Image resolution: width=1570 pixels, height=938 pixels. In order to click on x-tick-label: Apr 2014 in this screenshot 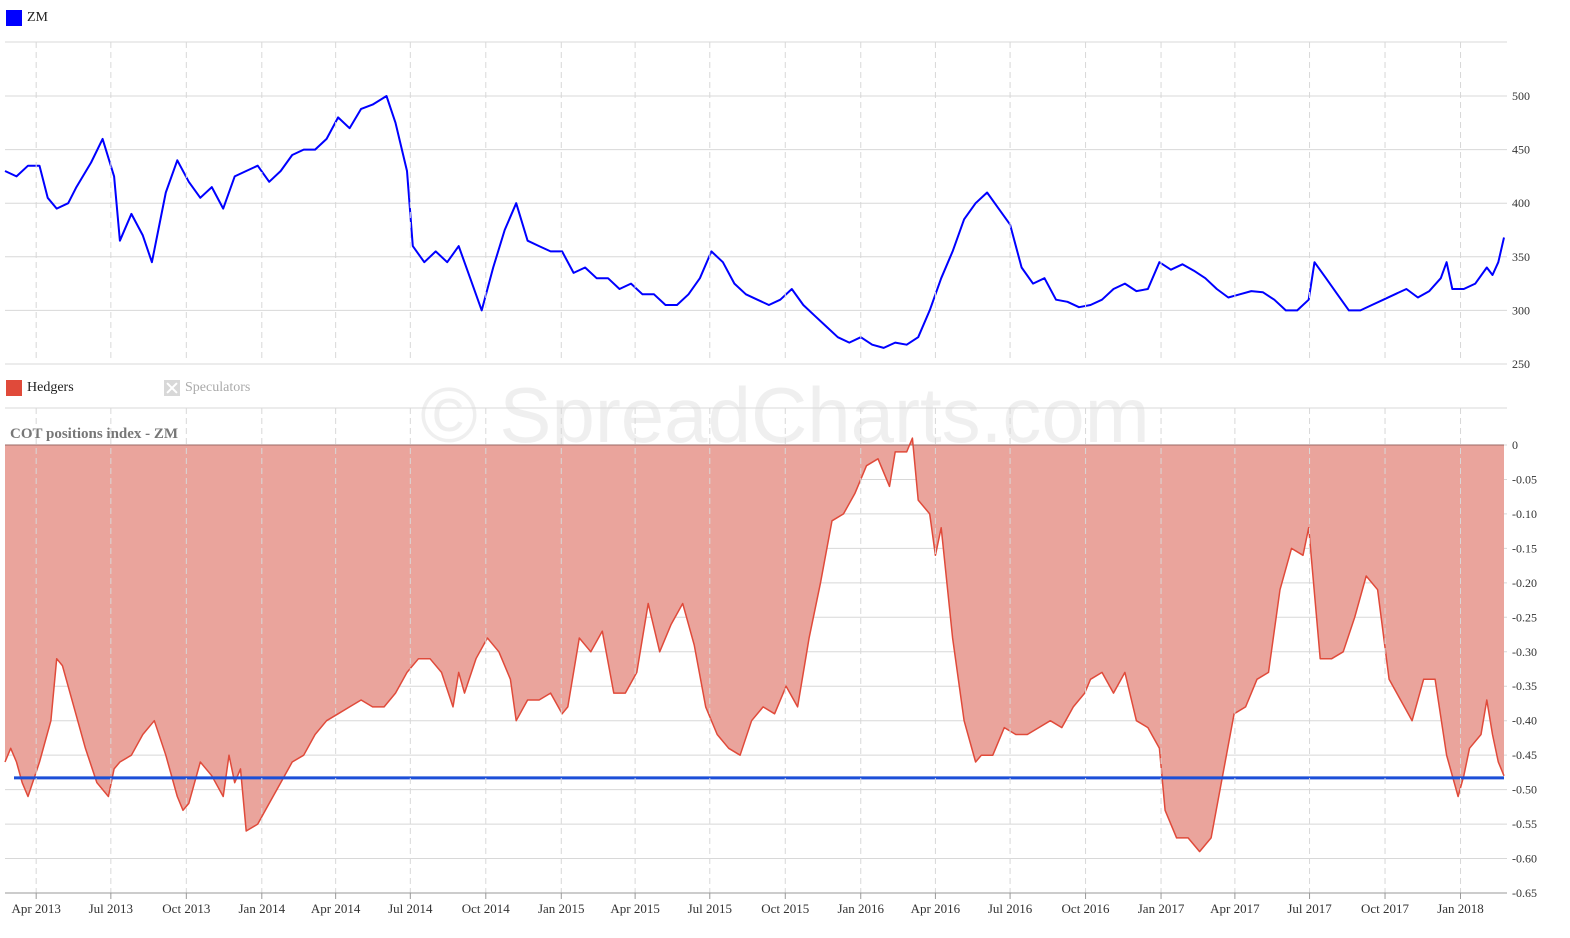, I will do `click(336, 908)`.